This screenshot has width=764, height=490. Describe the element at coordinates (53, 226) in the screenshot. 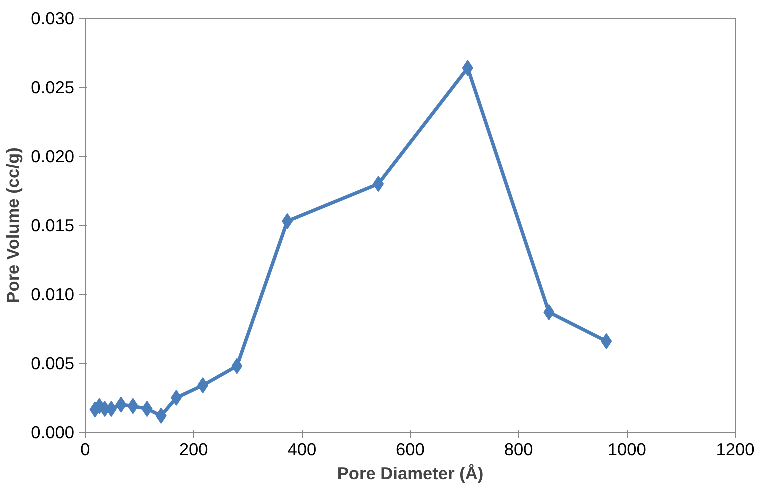

I see `y-tick-label: 0.015` at that location.